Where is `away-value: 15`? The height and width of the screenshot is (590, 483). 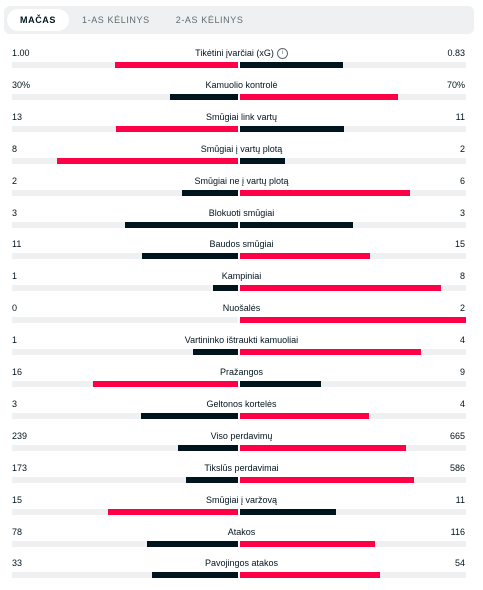 away-value: 15 is located at coordinates (459, 244).